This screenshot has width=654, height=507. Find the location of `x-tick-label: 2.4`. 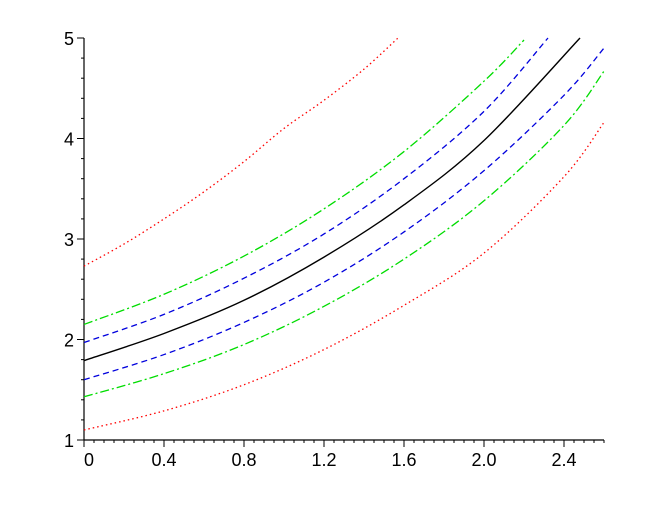

x-tick-label: 2.4 is located at coordinates (563, 460).